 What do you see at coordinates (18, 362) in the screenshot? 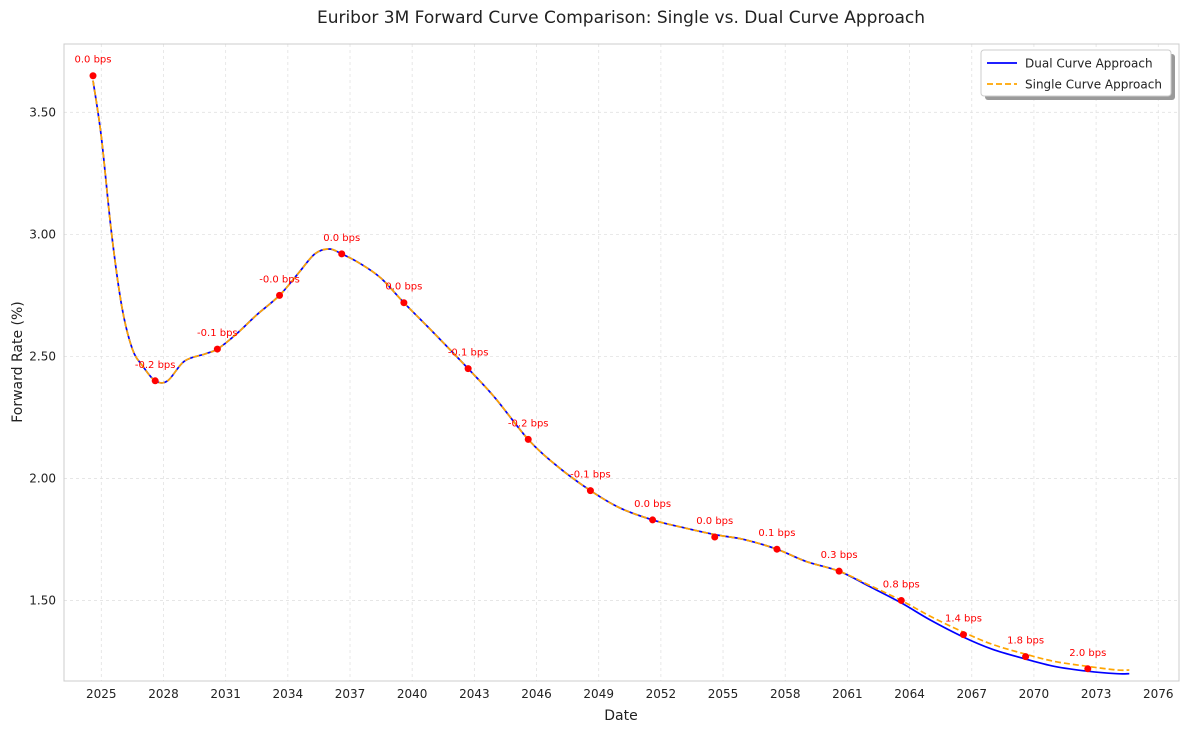
I see `y-axis-label: Forward Rate (%)` at bounding box center [18, 362].